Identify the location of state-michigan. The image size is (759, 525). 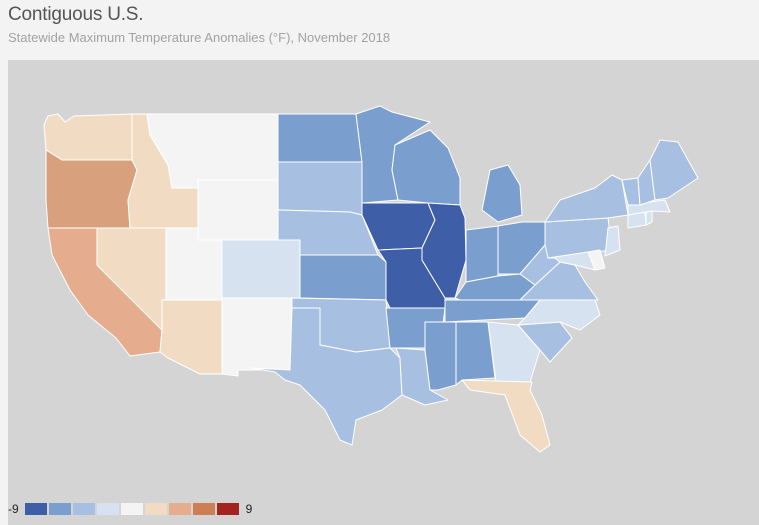
(502, 193).